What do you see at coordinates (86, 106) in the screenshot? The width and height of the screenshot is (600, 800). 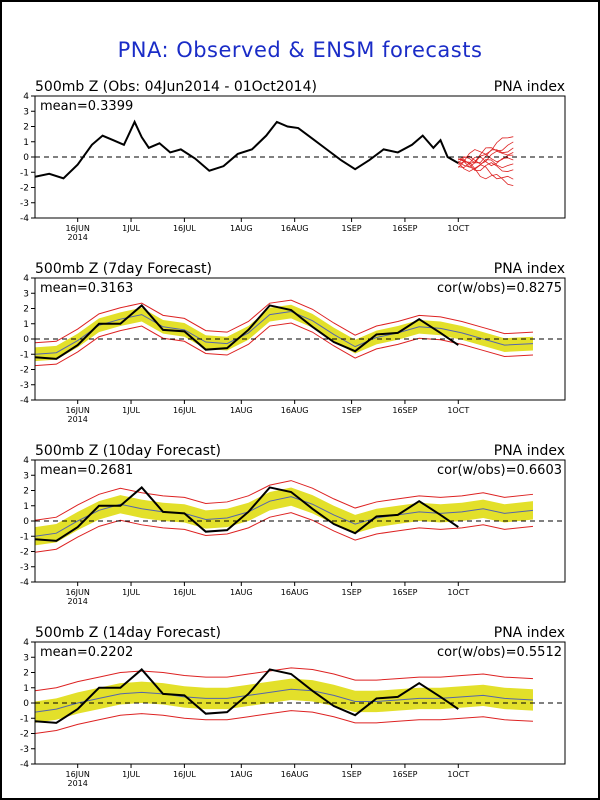 I see `mean-stat: mean=0.3399` at bounding box center [86, 106].